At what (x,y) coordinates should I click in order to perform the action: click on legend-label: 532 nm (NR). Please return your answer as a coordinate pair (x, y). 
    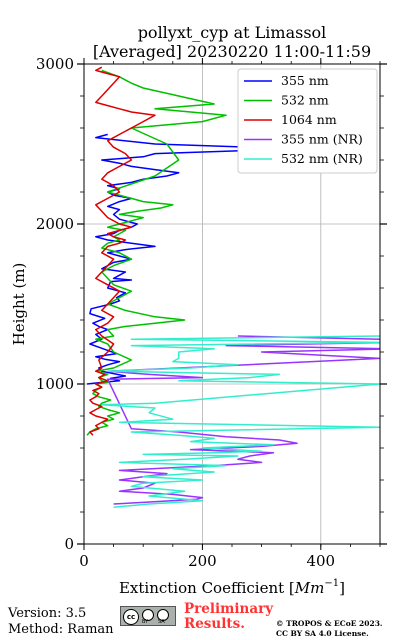
    Looking at the image, I should click on (322, 158).